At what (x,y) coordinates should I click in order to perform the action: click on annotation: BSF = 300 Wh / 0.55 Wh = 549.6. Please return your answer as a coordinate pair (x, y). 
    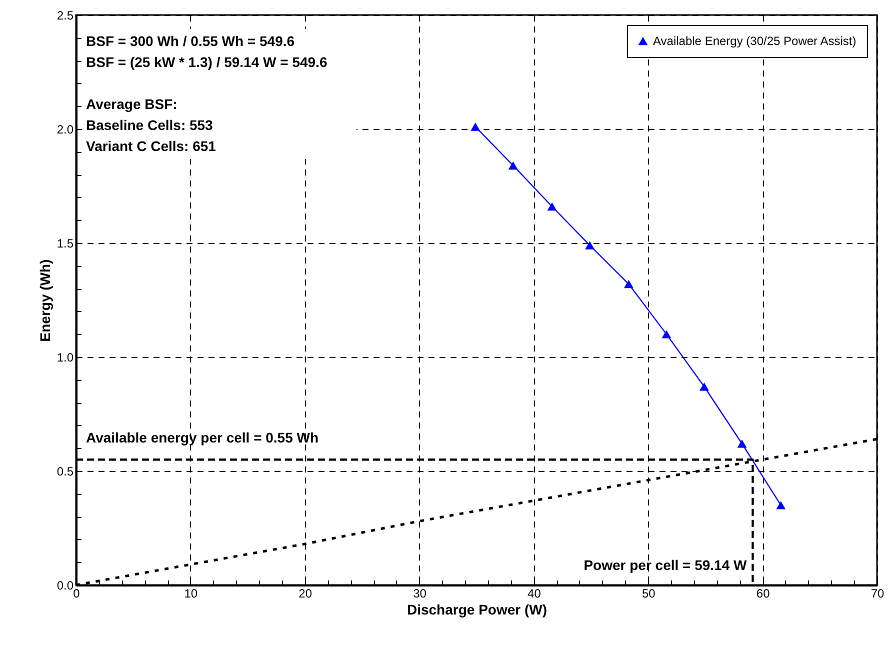
    Looking at the image, I should click on (190, 41).